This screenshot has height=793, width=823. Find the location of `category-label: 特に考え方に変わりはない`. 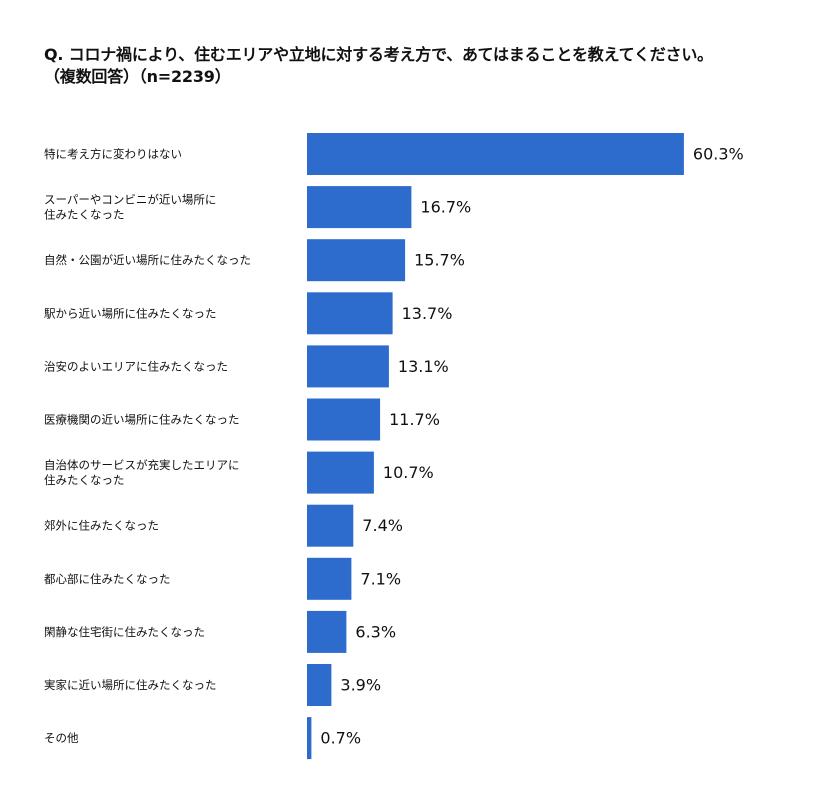

category-label: 特に考え方に変わりはない is located at coordinates (113, 154).